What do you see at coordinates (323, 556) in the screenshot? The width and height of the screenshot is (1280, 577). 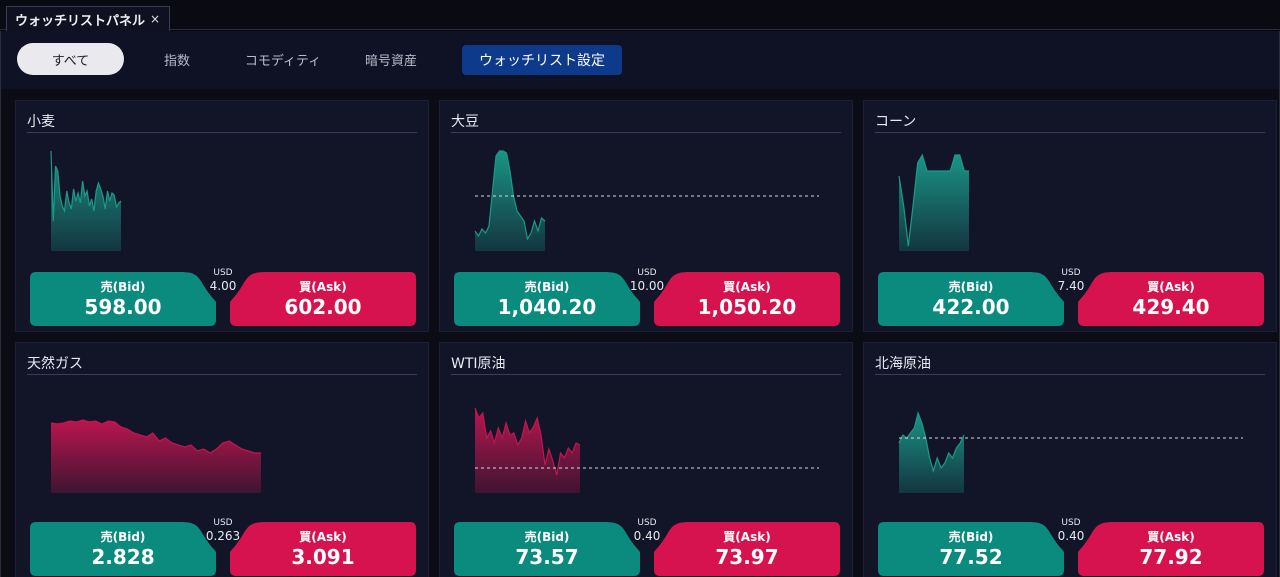 I see `ask-price: 3.091` at bounding box center [323, 556].